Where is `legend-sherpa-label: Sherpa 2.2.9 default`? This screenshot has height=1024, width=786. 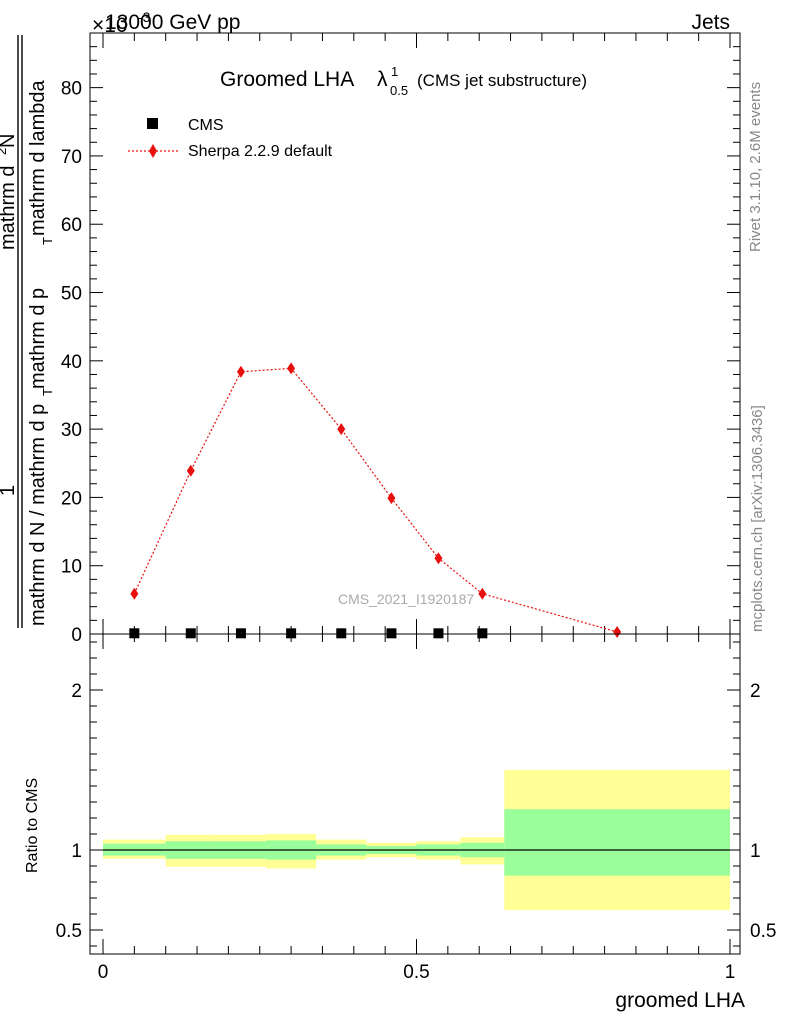
legend-sherpa-label: Sherpa 2.2.9 default is located at coordinates (260, 151).